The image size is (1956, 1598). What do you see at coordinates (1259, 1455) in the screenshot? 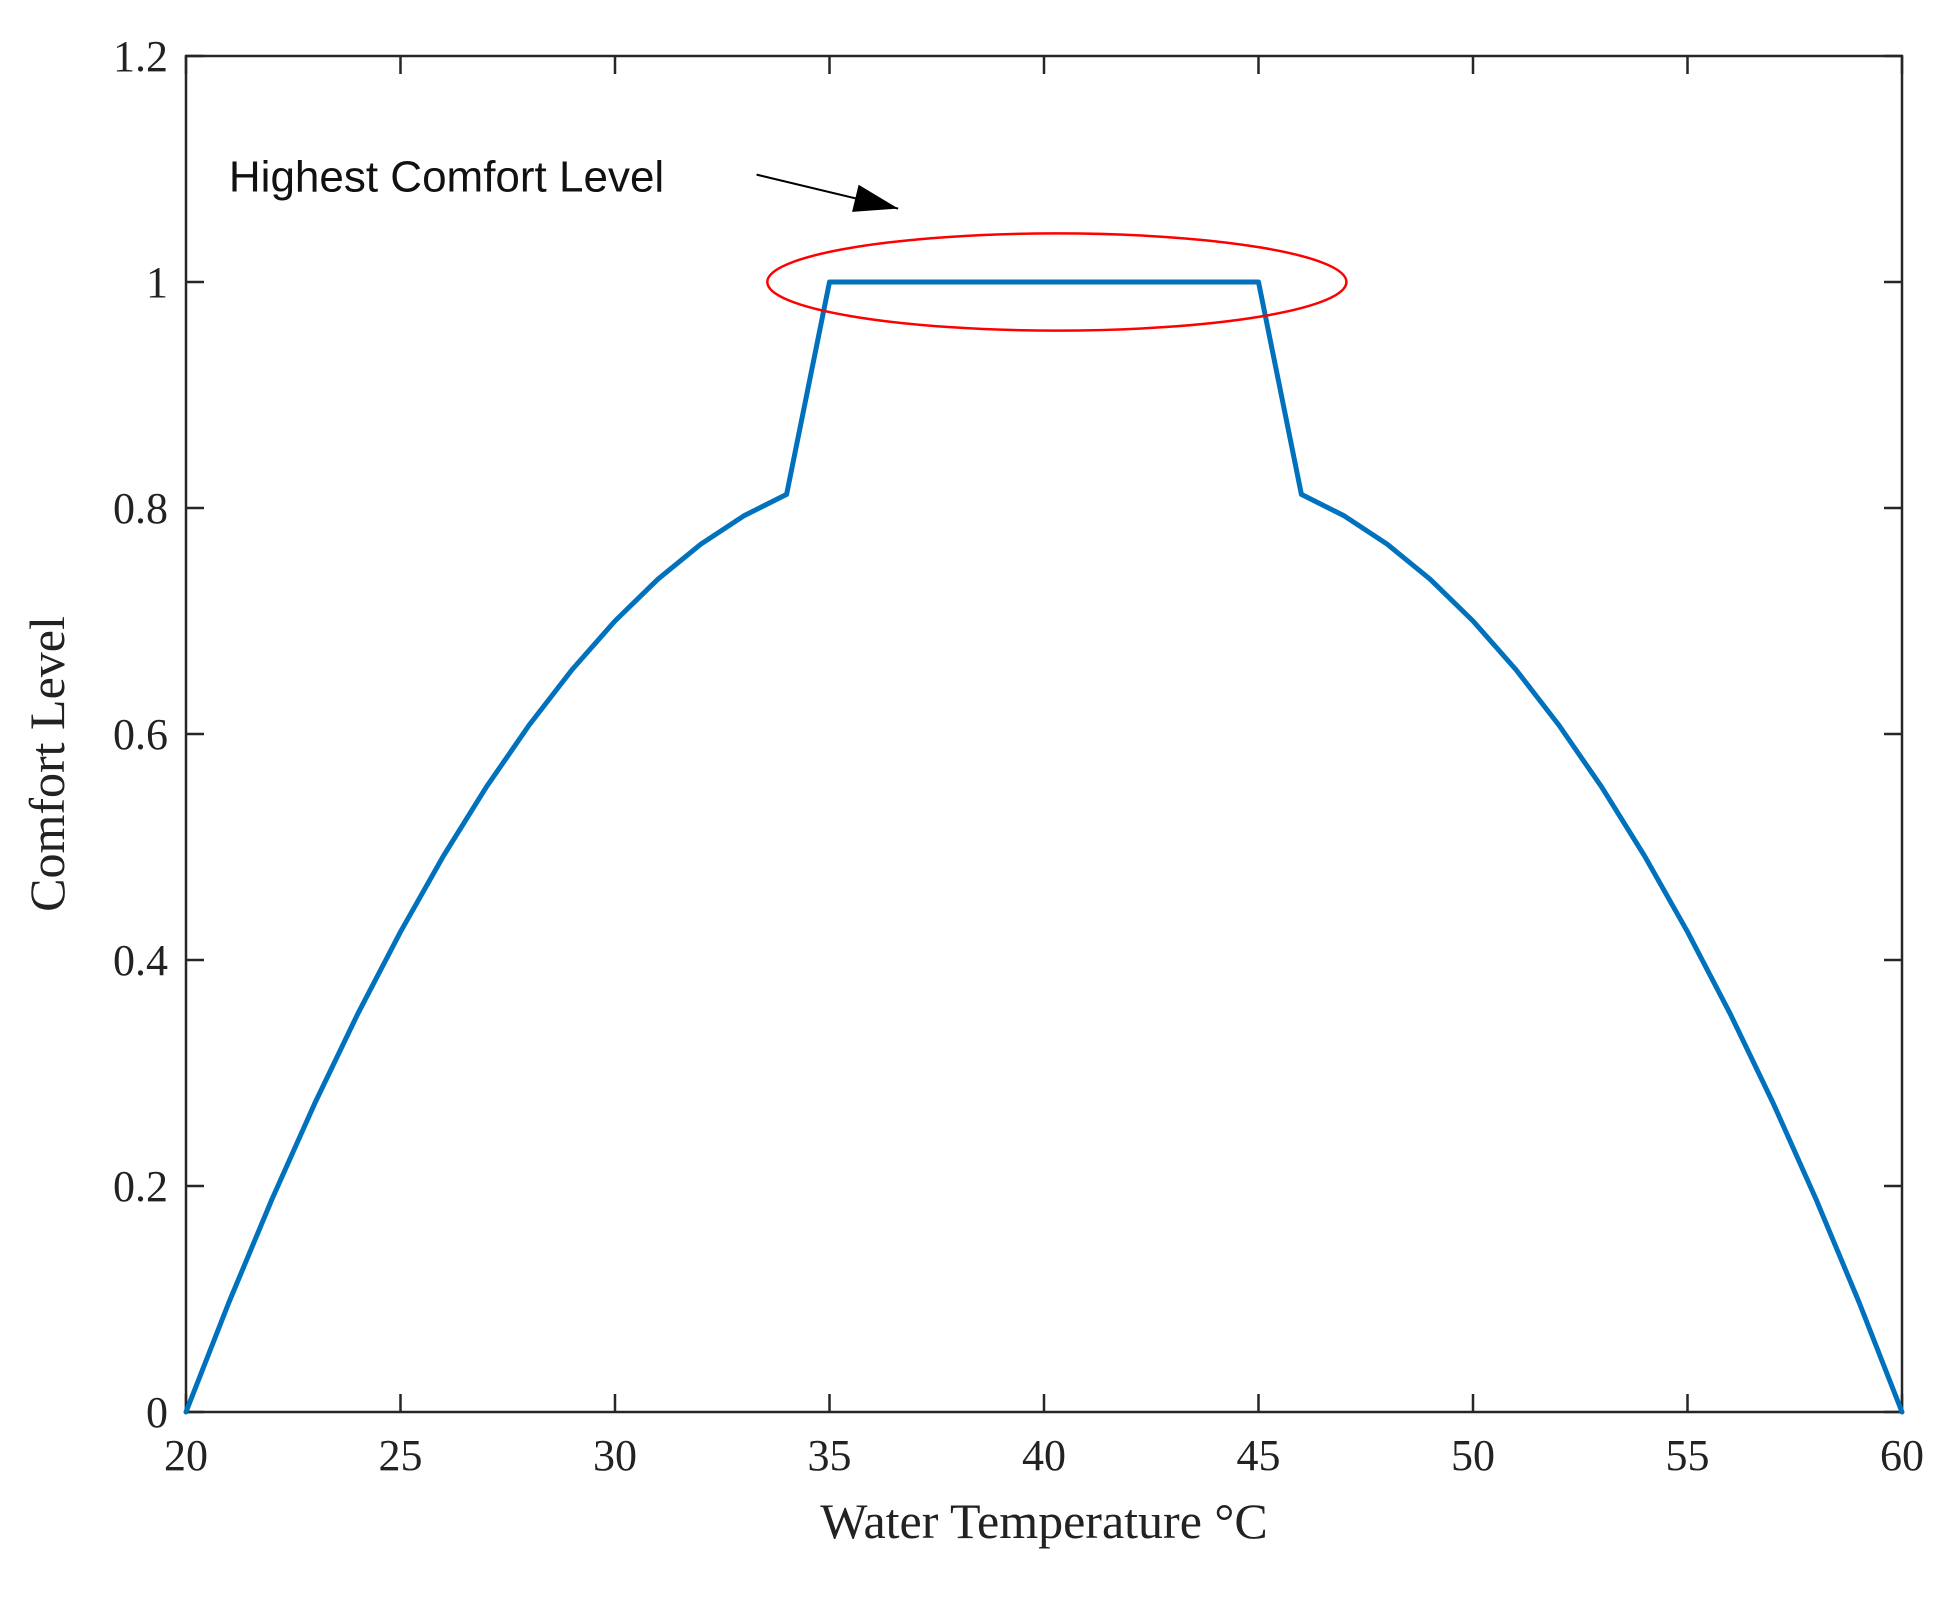
I see `x-tick-label: 45` at bounding box center [1259, 1455].